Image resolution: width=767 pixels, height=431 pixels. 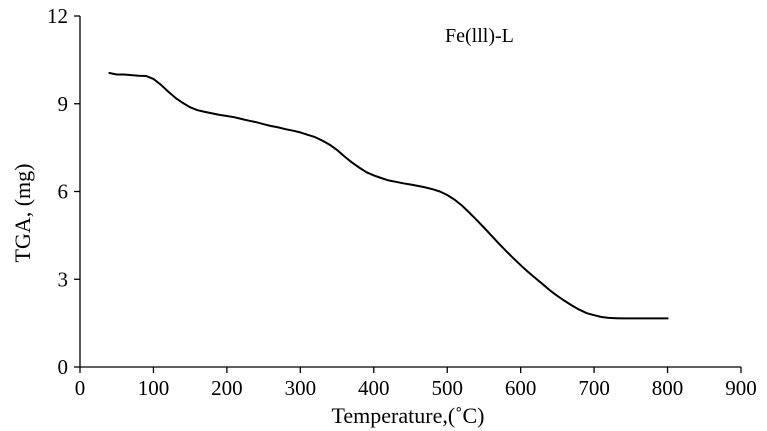 I want to click on x-axis-title: Temperature,(˚C), so click(x=408, y=415).